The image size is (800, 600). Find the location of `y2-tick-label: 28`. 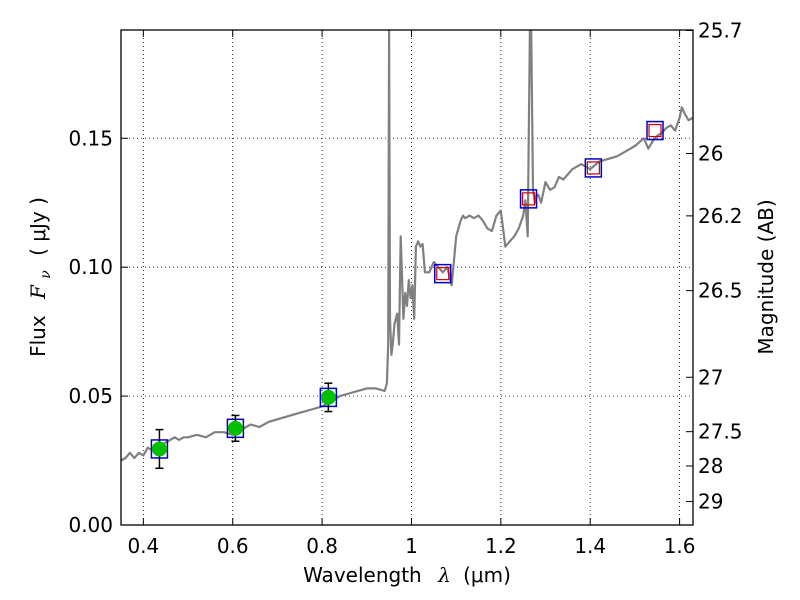

y2-tick-label: 28 is located at coordinates (710, 466).